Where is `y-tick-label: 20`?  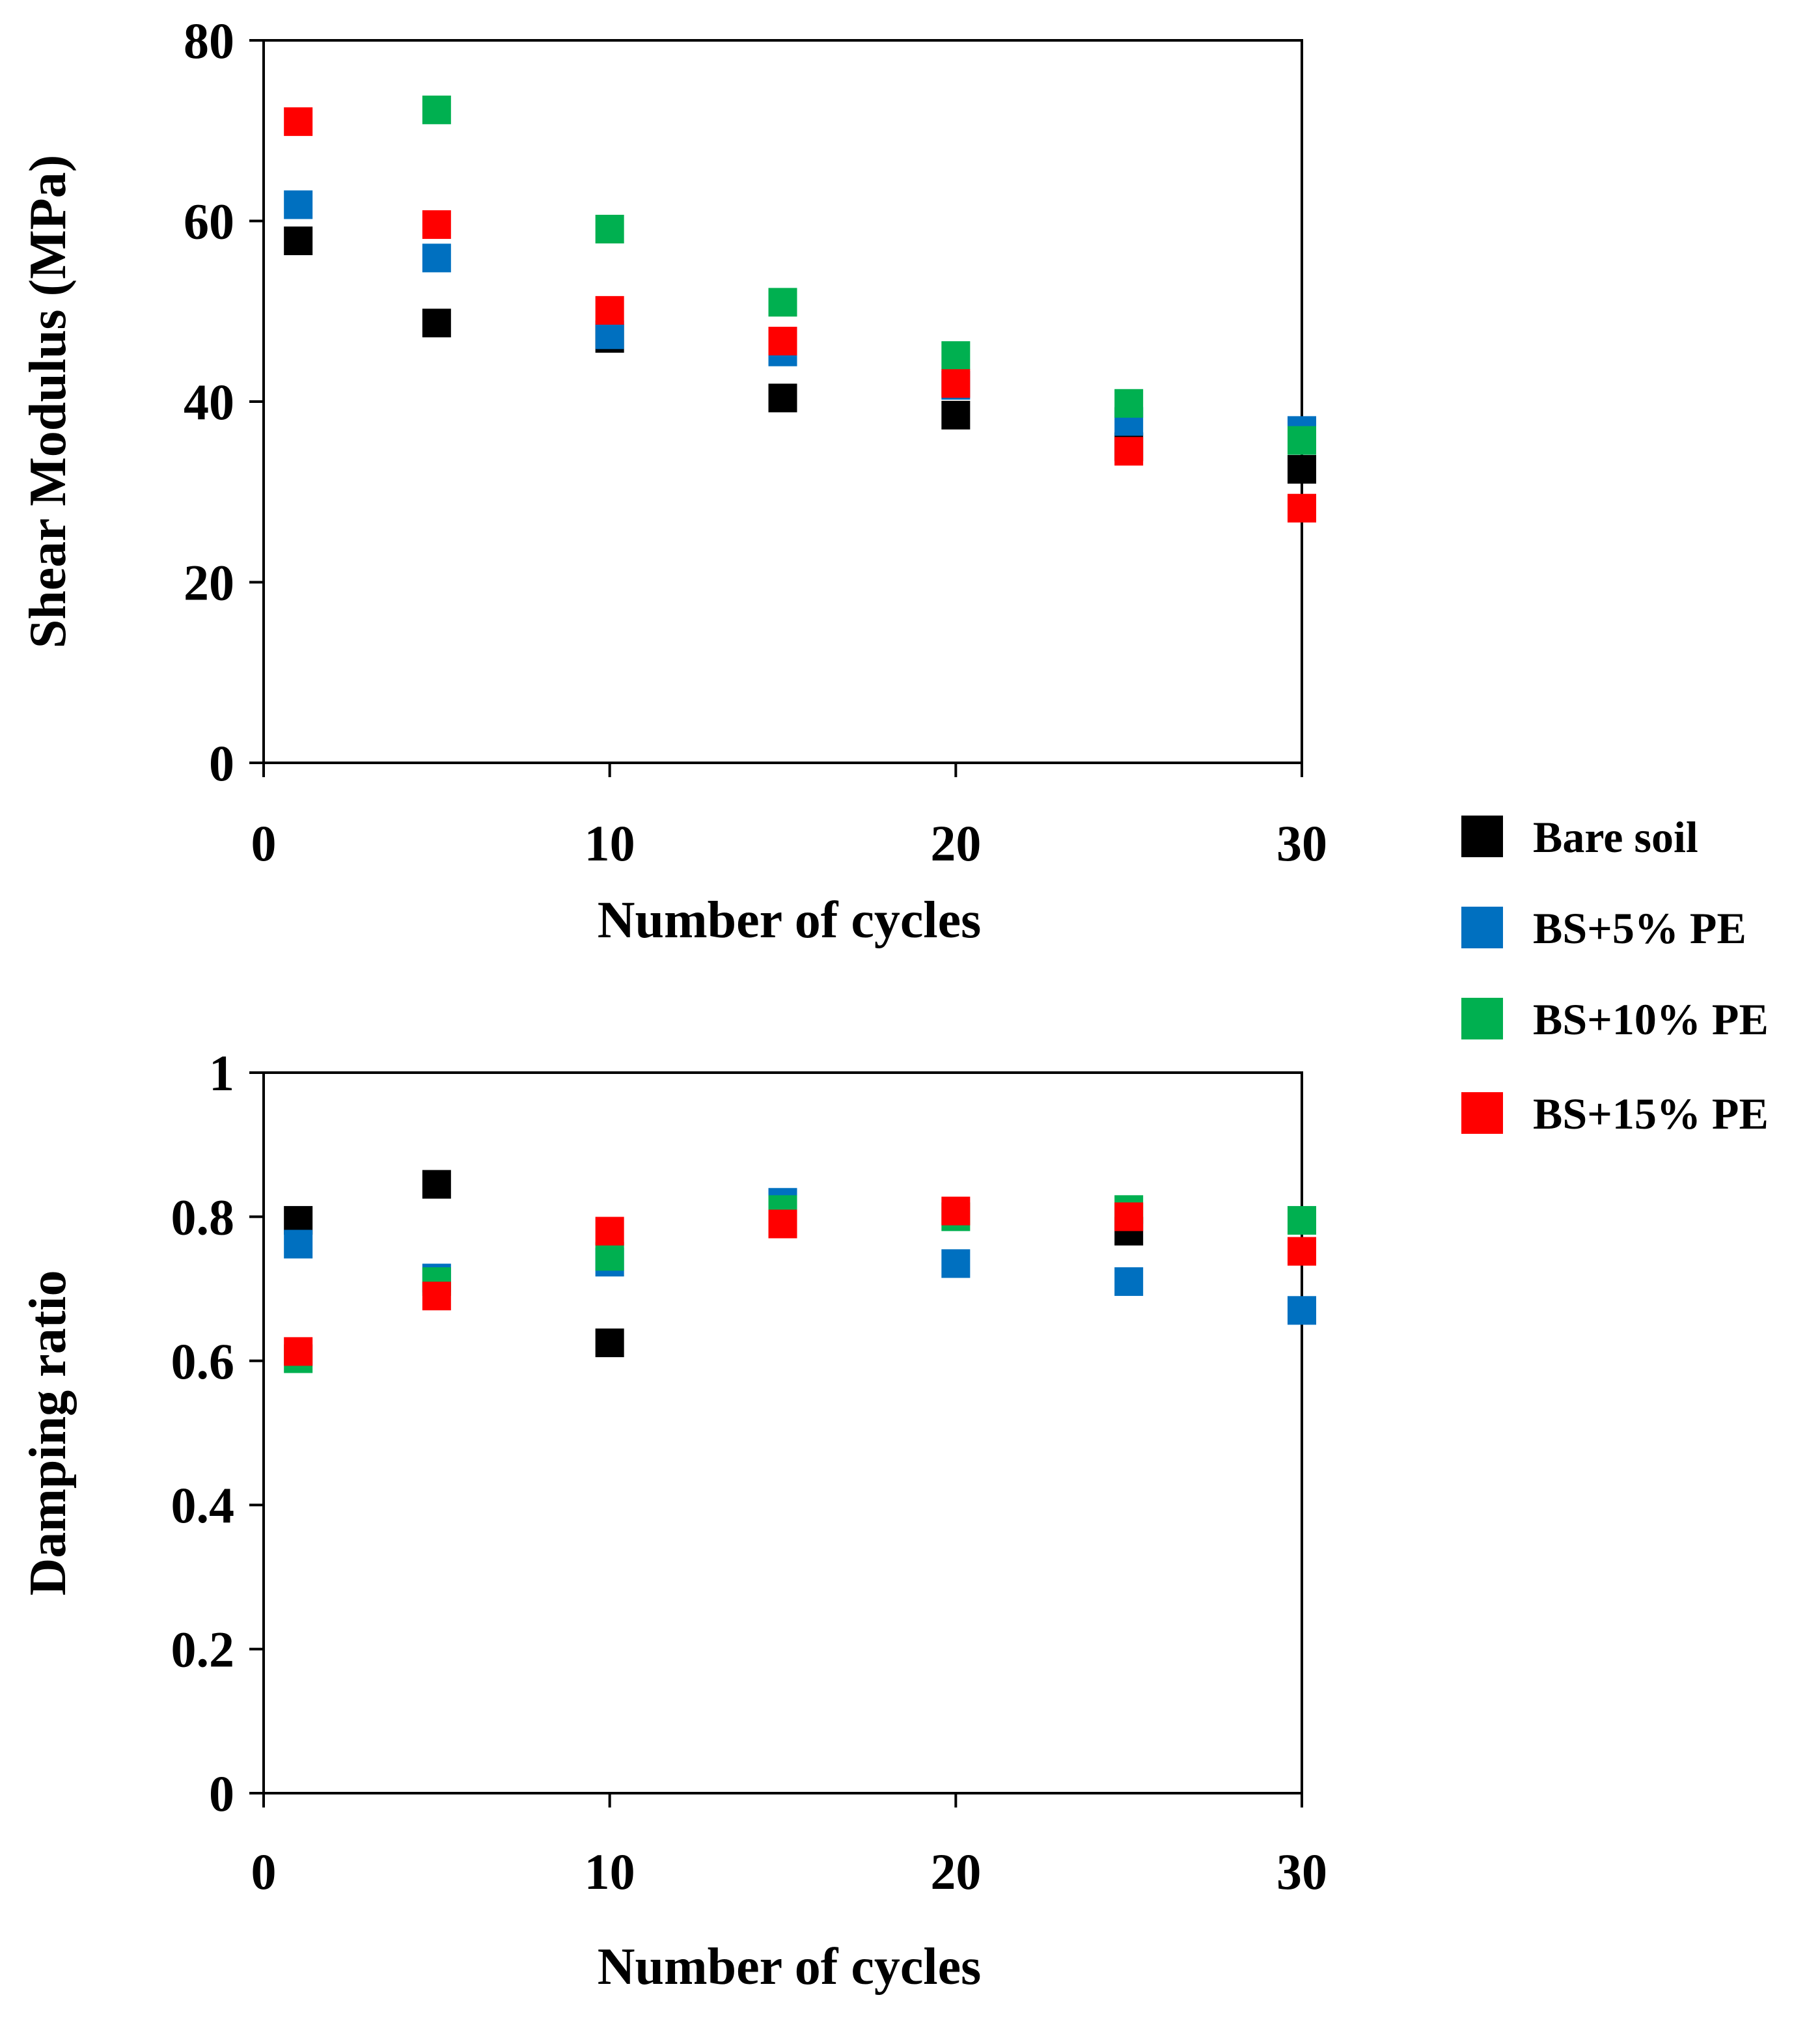 y-tick-label: 20 is located at coordinates (209, 583).